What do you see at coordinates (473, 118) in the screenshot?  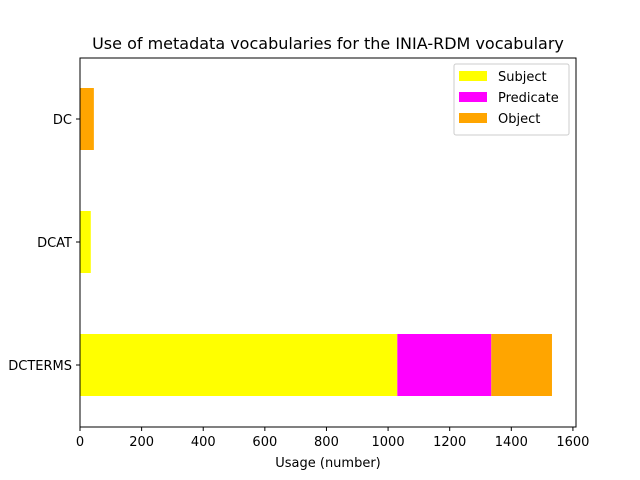 I see `legend-swatch-object` at bounding box center [473, 118].